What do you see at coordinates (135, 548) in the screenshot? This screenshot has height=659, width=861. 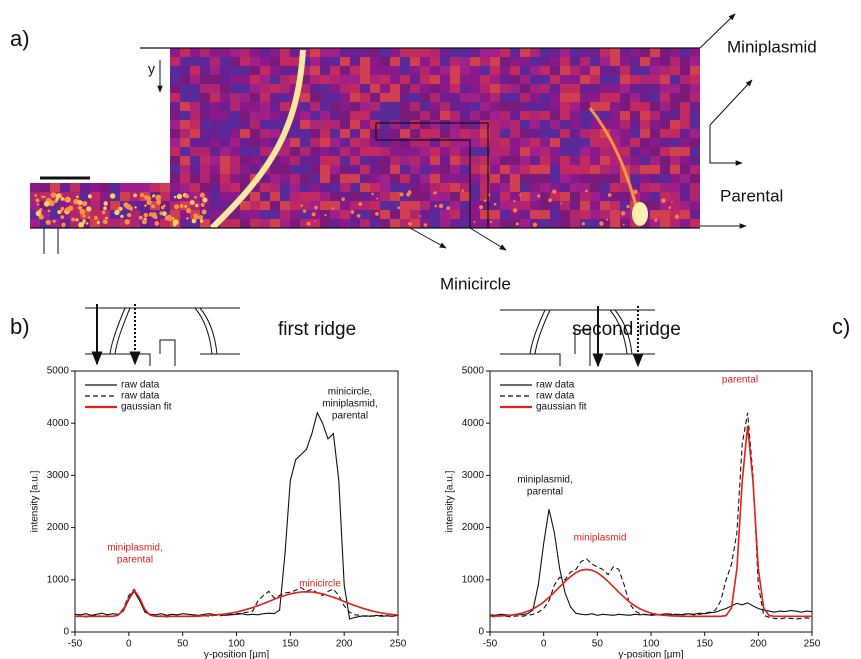 I see `annotation: miniplasmid,` at bounding box center [135, 548].